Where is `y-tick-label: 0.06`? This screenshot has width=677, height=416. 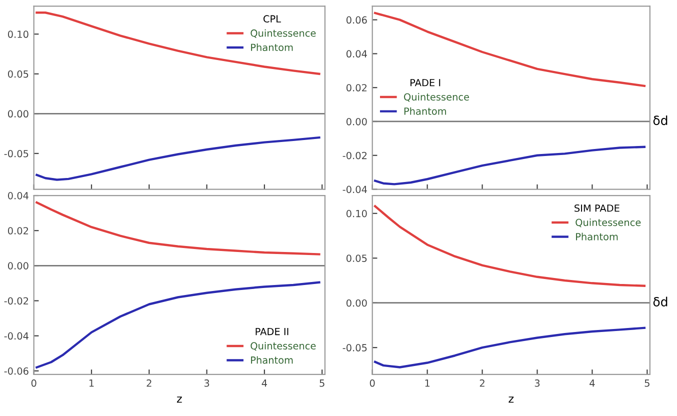 y-tick-label: 0.06 is located at coordinates (356, 20).